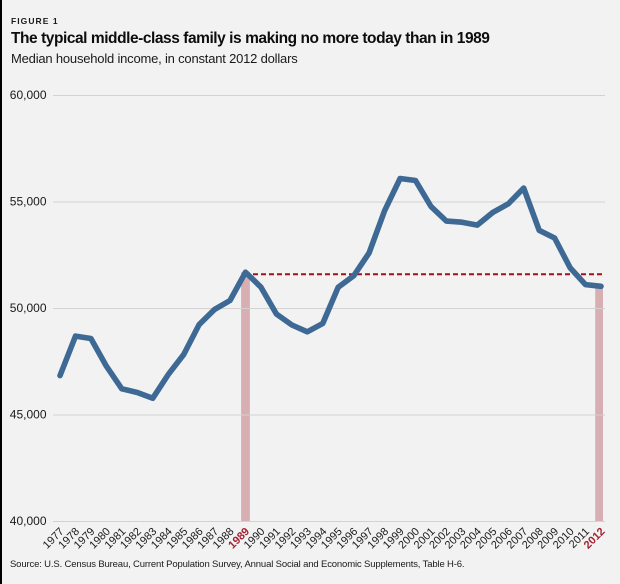 Image resolution: width=620 pixels, height=584 pixels. Describe the element at coordinates (28, 308) in the screenshot. I see `svg-text: 50,000` at that location.